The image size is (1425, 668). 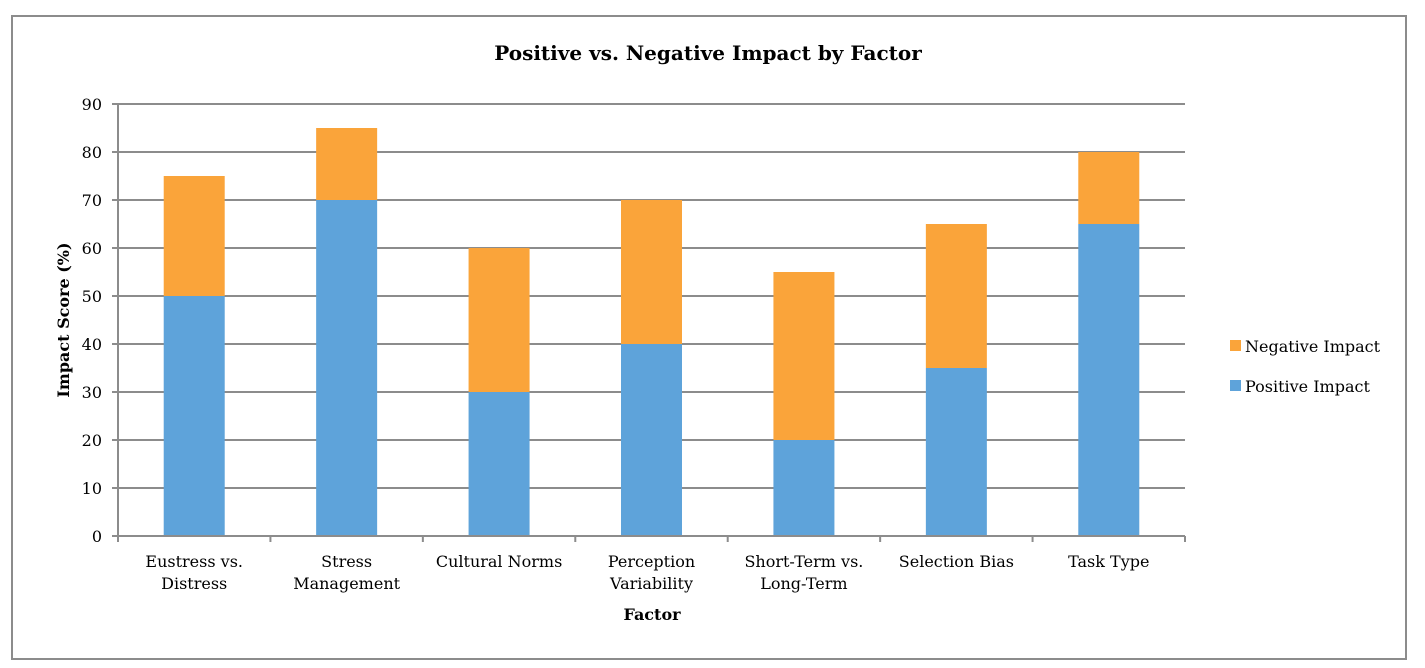 What do you see at coordinates (708, 53) in the screenshot?
I see `chart-title: Positive vs. Negative Impact by Factor` at bounding box center [708, 53].